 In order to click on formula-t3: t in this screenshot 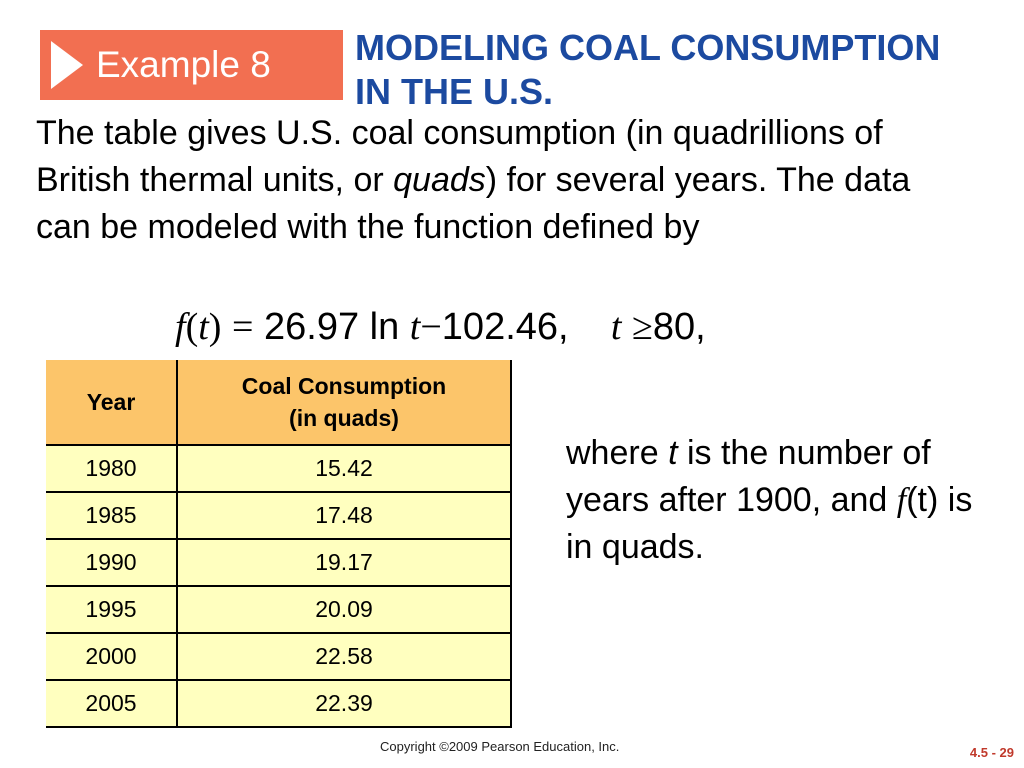, I will do `click(616, 327)`.